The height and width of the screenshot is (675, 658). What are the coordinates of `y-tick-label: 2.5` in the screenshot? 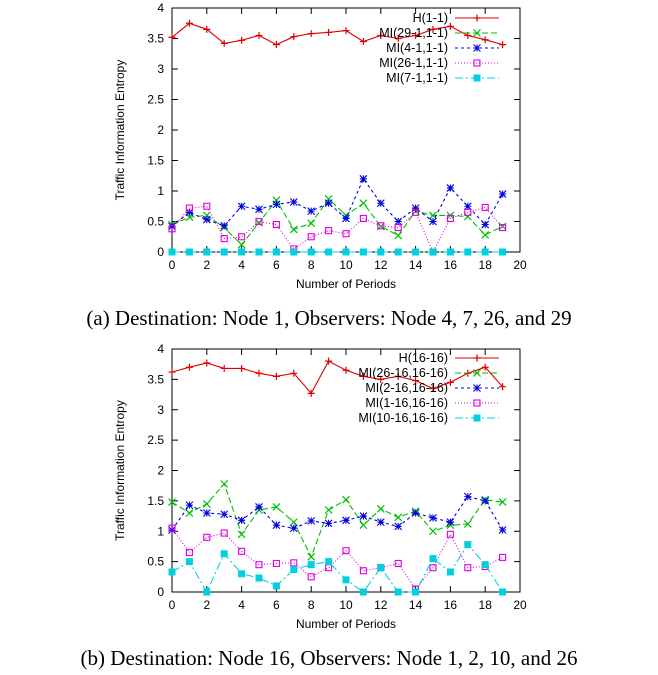 It's located at (155, 440).